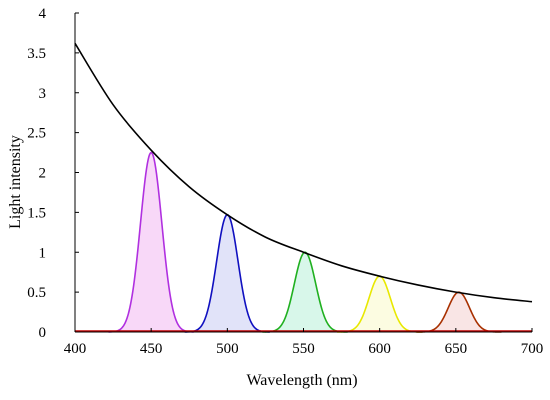 The width and height of the screenshot is (550, 400). I want to click on y-tick-label-0: 0, so click(43, 333).